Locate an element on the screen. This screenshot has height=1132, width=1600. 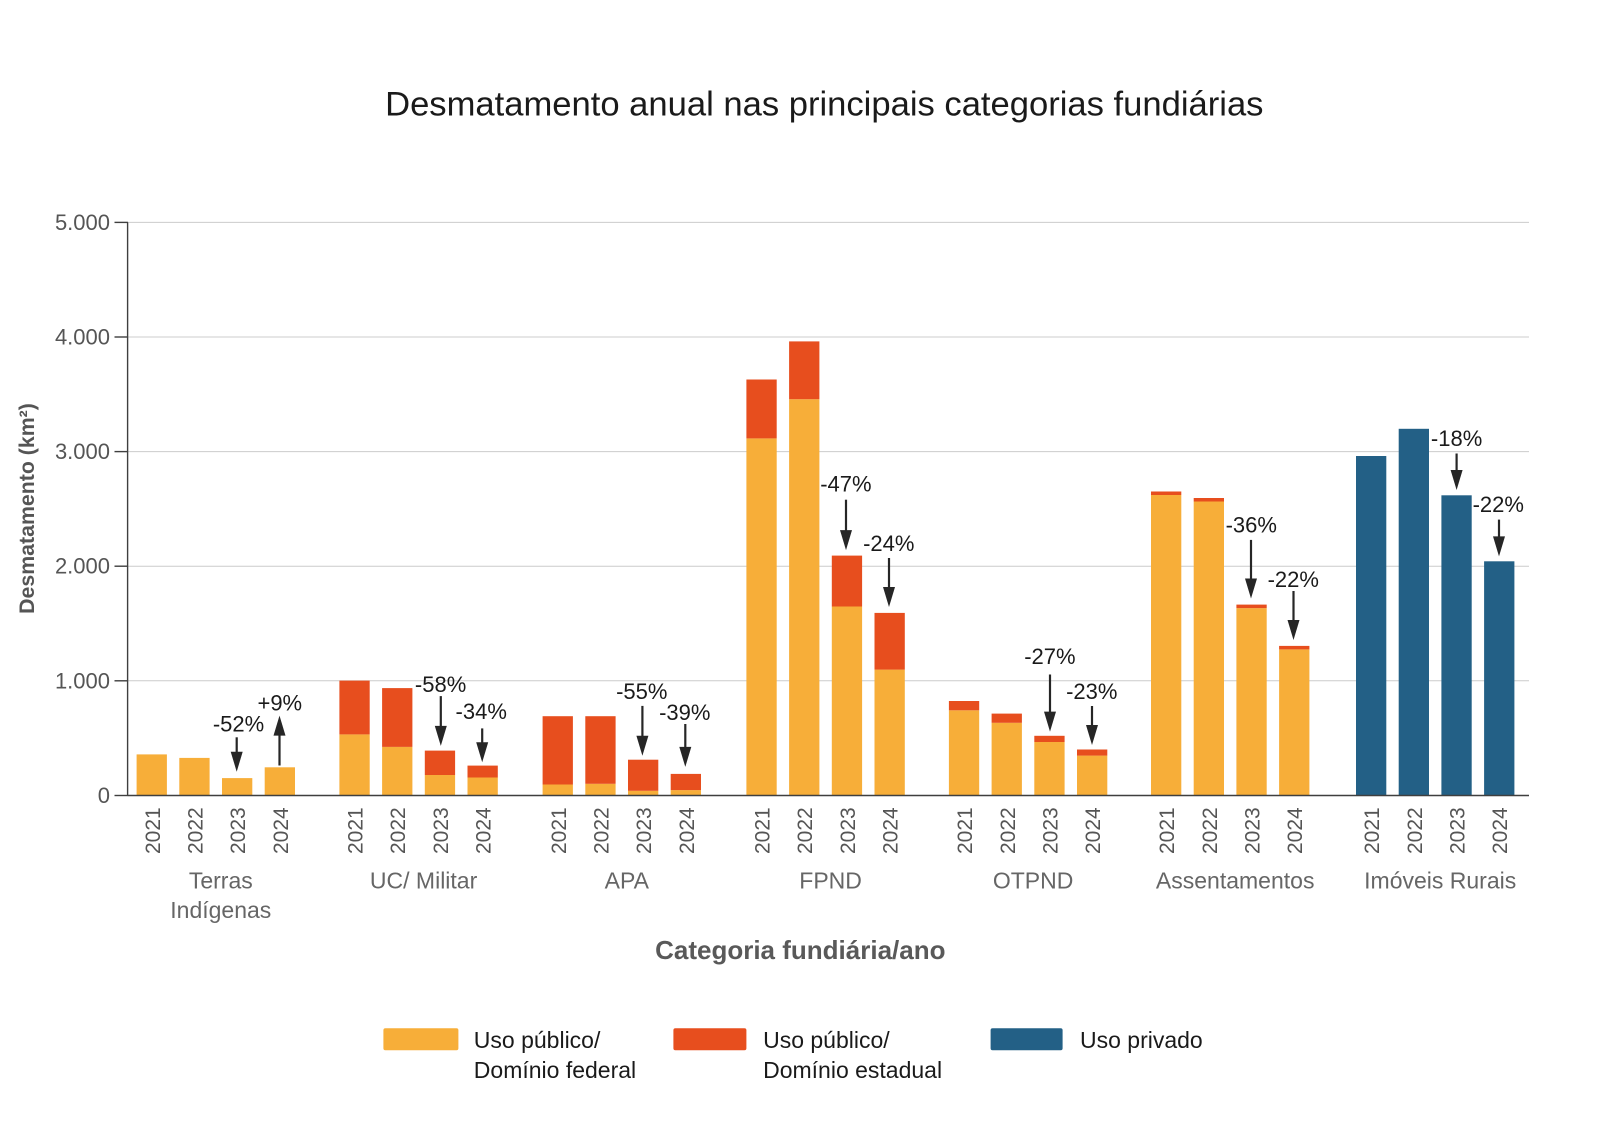
svg-text: 0 is located at coordinates (104, 795).